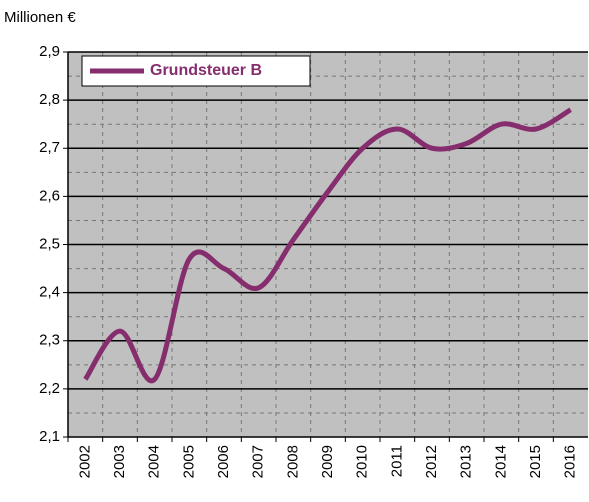 The width and height of the screenshot is (589, 502). Describe the element at coordinates (292, 461) in the screenshot. I see `x-tick-label: 2008` at that location.